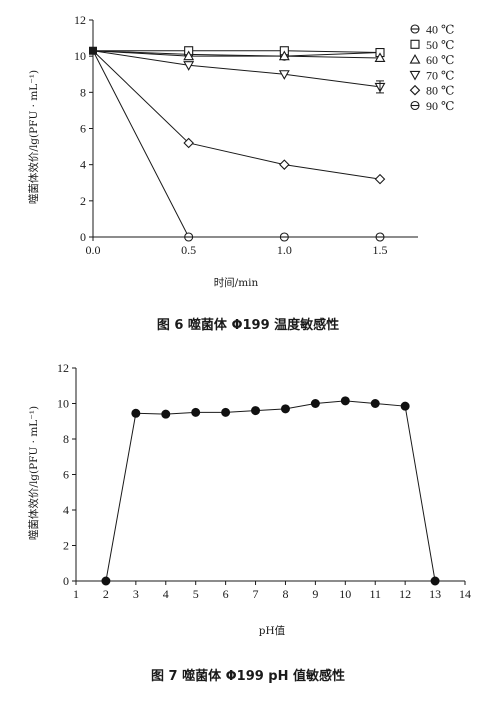 The image size is (497, 704). Describe the element at coordinates (166, 594) in the screenshot. I see `x-tick-label: 4` at that location.